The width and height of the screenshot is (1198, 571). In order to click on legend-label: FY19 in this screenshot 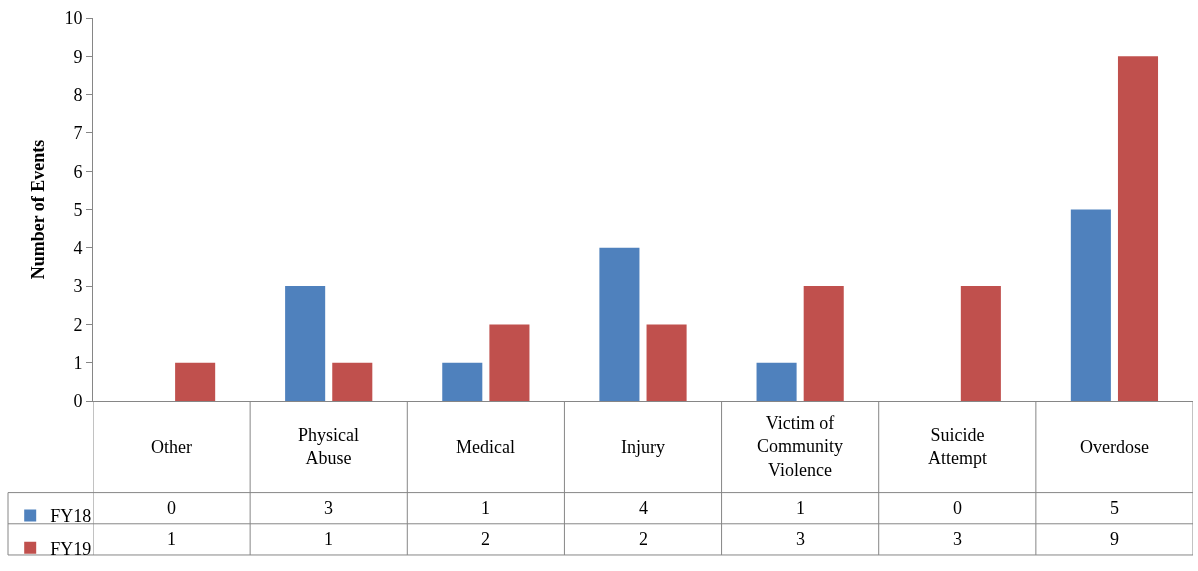, I will do `click(71, 548)`.